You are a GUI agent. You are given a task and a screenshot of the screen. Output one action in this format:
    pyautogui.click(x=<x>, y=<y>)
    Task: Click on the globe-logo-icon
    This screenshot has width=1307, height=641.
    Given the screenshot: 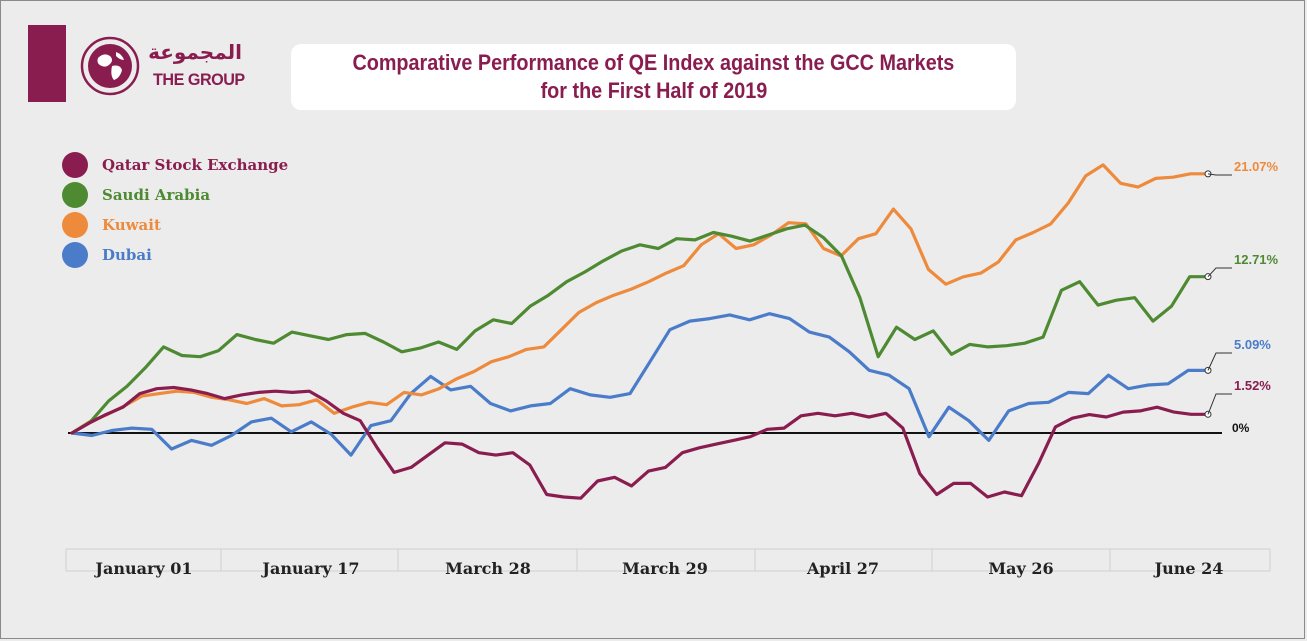 What is the action you would take?
    pyautogui.click(x=110, y=66)
    